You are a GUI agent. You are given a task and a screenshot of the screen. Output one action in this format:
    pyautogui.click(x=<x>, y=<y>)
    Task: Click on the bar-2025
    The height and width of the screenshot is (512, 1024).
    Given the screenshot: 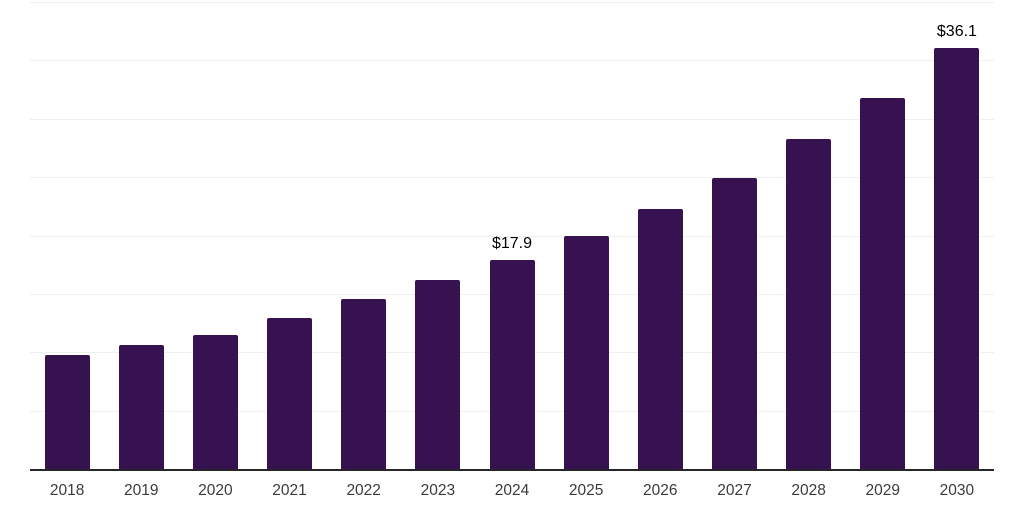 What is the action you would take?
    pyautogui.click(x=586, y=352)
    